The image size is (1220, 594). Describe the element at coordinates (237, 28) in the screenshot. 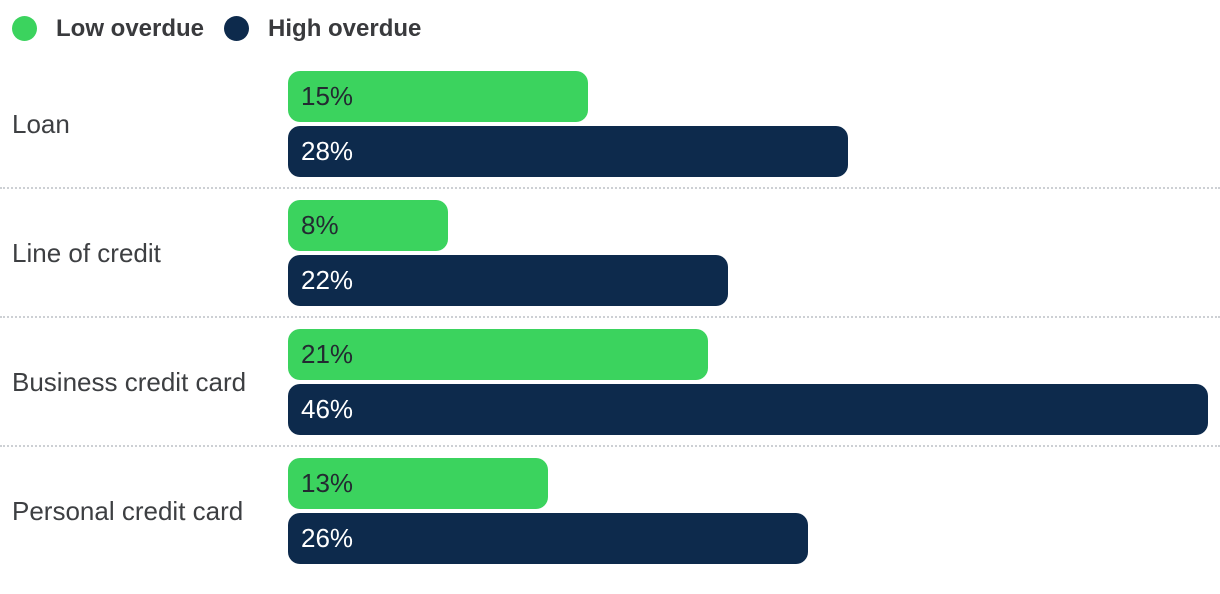

I see `high-overdue-legend-dot-icon` at that location.